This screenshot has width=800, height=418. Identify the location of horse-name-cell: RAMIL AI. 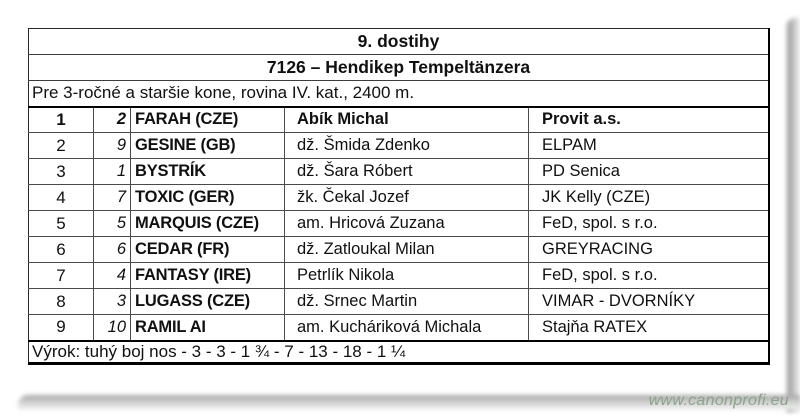
(207, 327).